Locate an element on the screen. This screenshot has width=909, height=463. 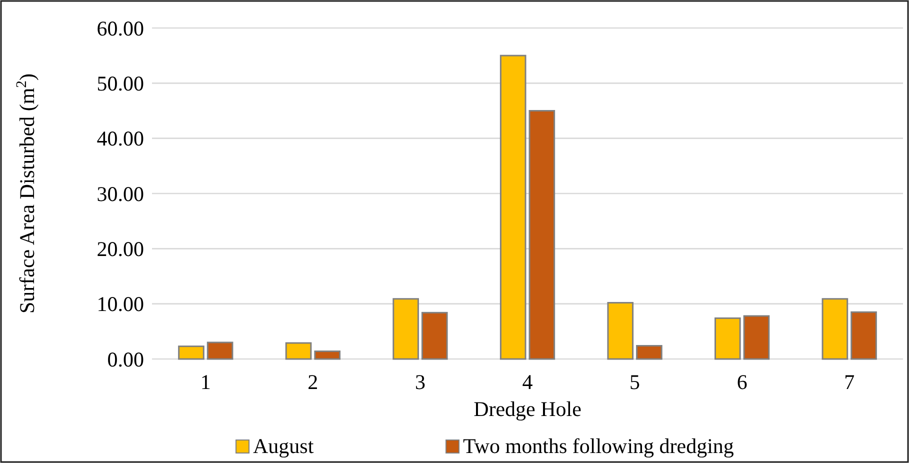
x-axis-title: Dredge Hole is located at coordinates (528, 409).